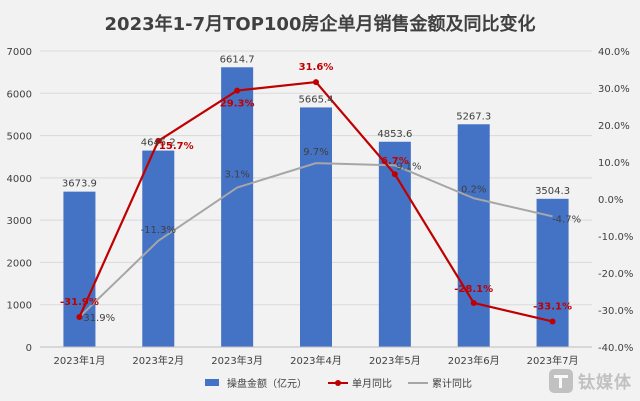  Describe the element at coordinates (176, 146) in the screenshot. I see `single-month-value-label: 15.7%` at that location.